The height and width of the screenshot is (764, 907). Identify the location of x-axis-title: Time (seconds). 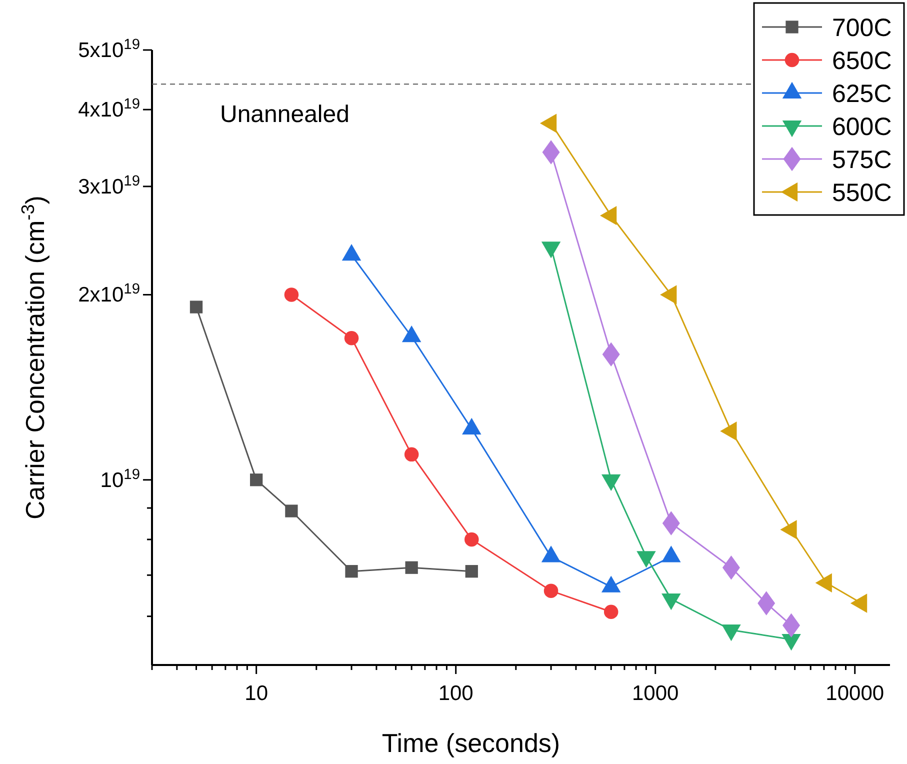
(471, 743).